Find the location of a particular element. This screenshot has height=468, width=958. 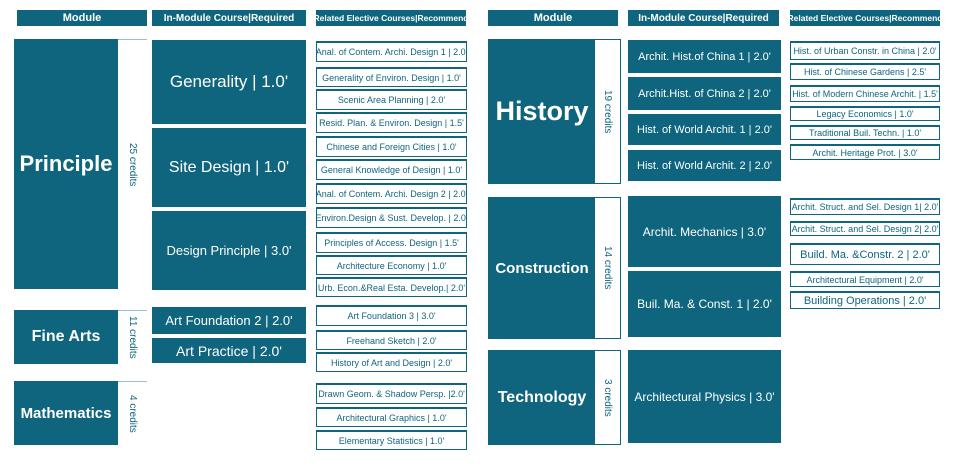

right-elective-2: Hist. of Chinese Gardens | 2.5' is located at coordinates (865, 71).